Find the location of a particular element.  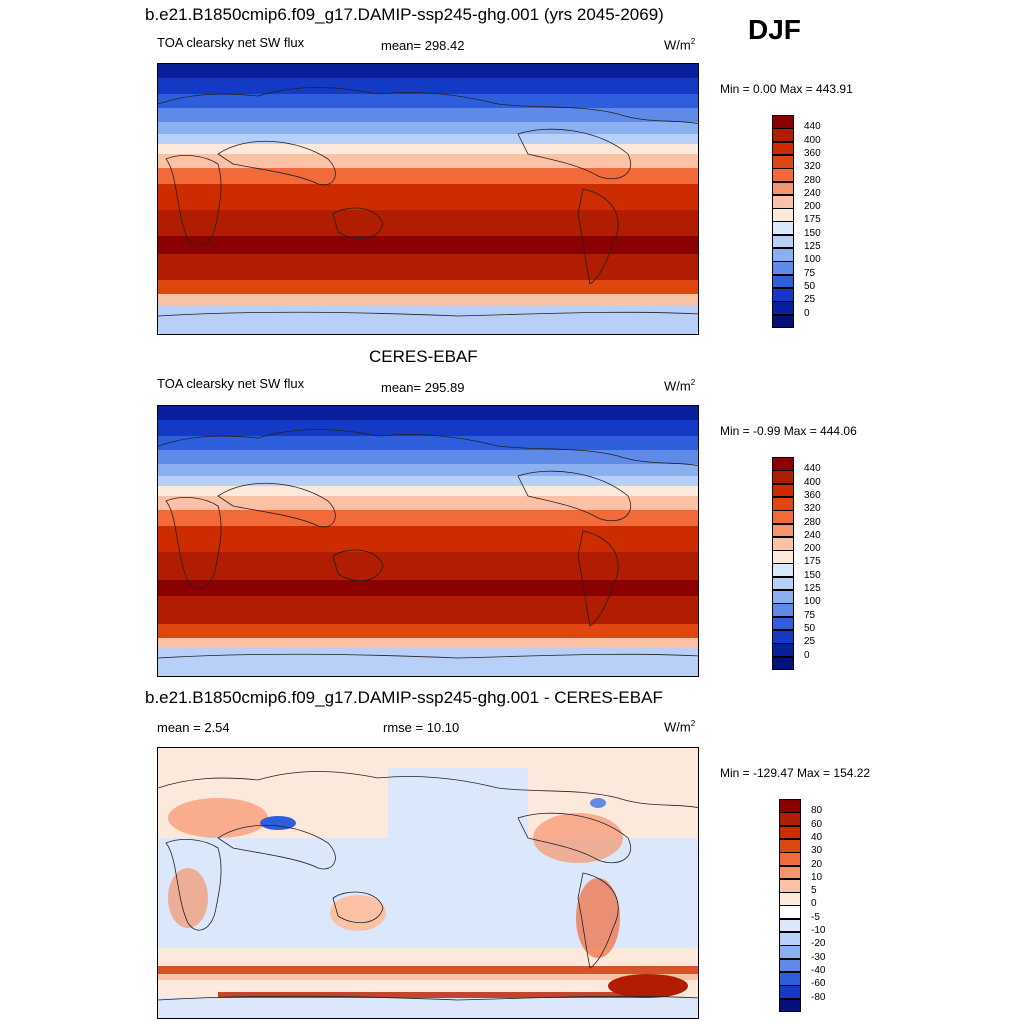

panel1-map is located at coordinates (428, 199).